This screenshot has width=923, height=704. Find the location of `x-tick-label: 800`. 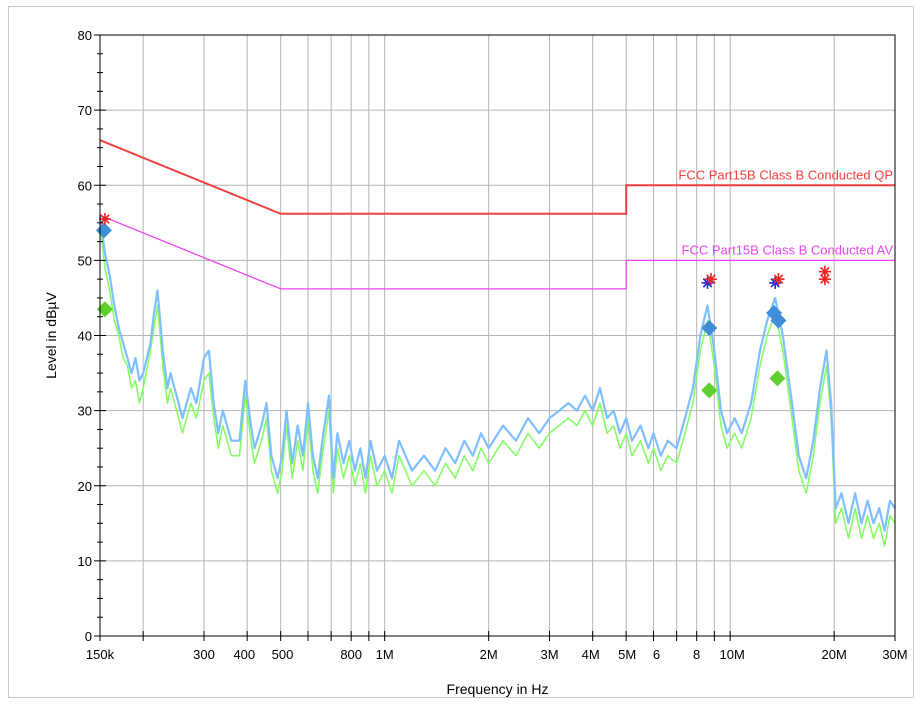

x-tick-label: 800 is located at coordinates (351, 654).